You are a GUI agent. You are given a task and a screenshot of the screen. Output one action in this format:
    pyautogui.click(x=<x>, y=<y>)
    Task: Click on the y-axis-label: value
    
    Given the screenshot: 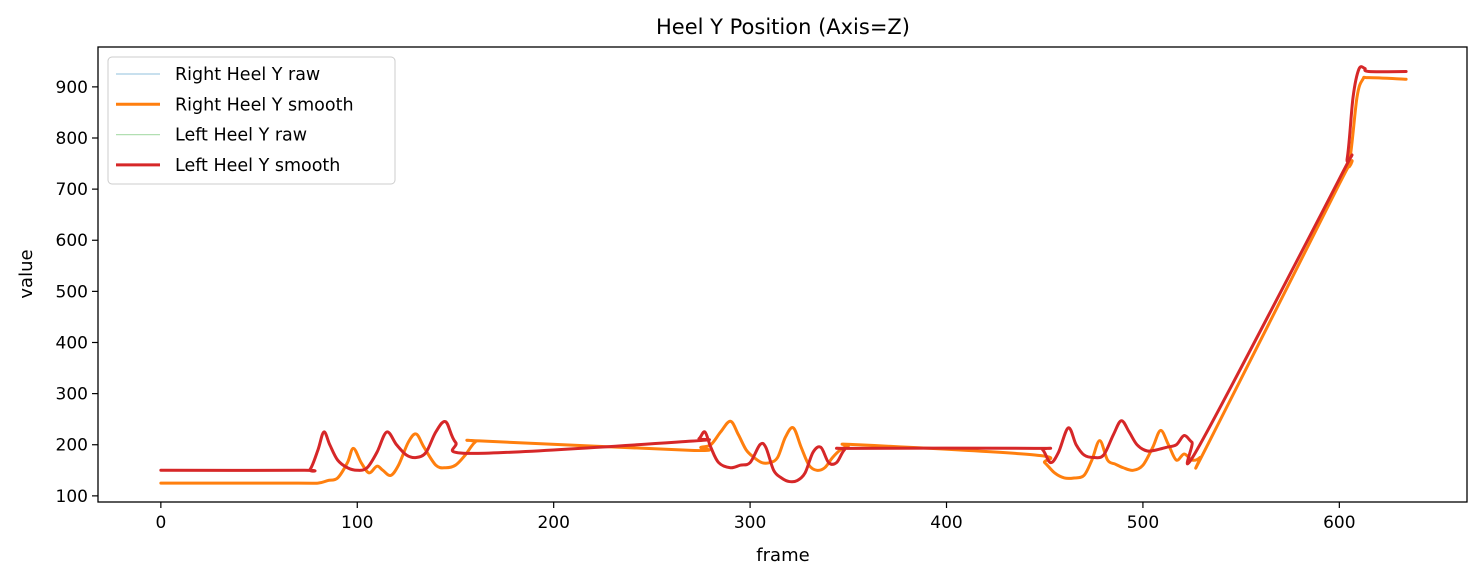 What is the action you would take?
    pyautogui.click(x=26, y=273)
    